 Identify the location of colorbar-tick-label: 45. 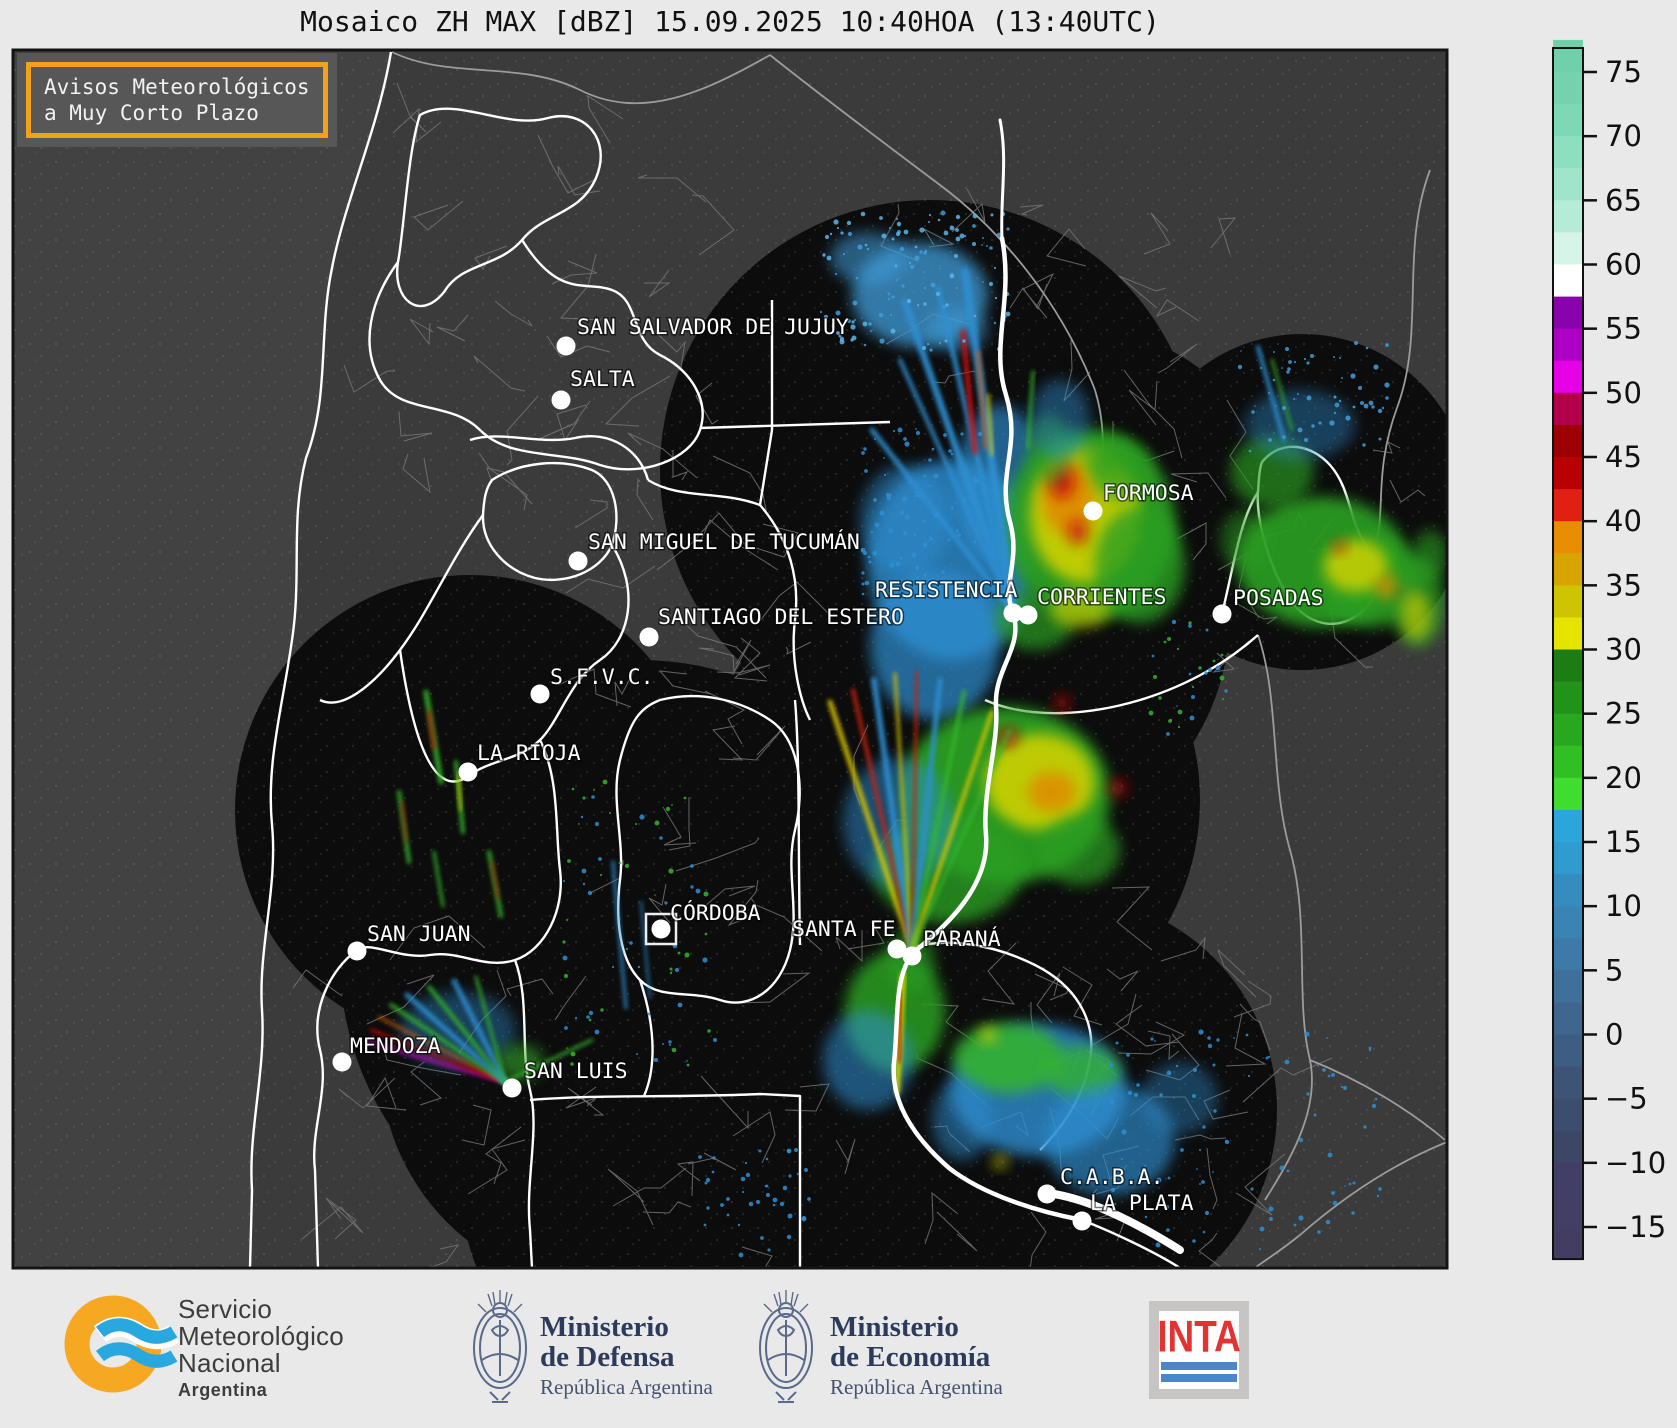
(1623, 457).